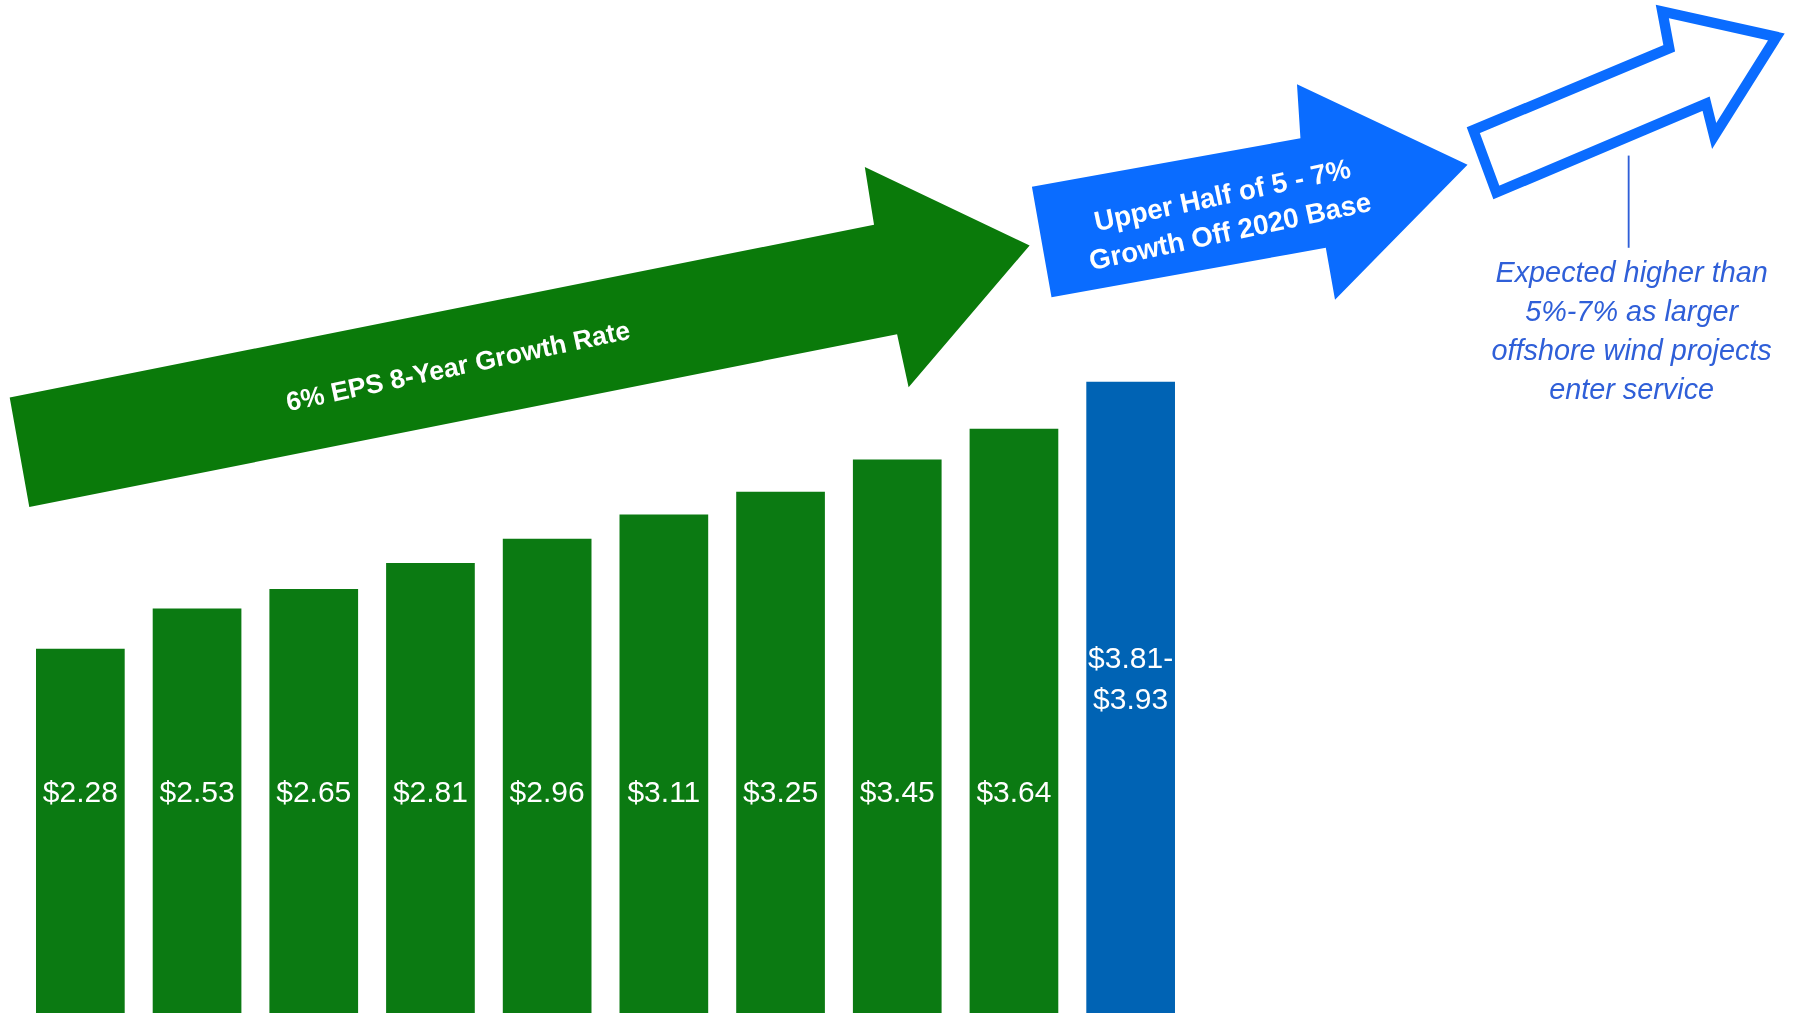  What do you see at coordinates (897, 792) in the screenshot?
I see `data-label: $3.45` at bounding box center [897, 792].